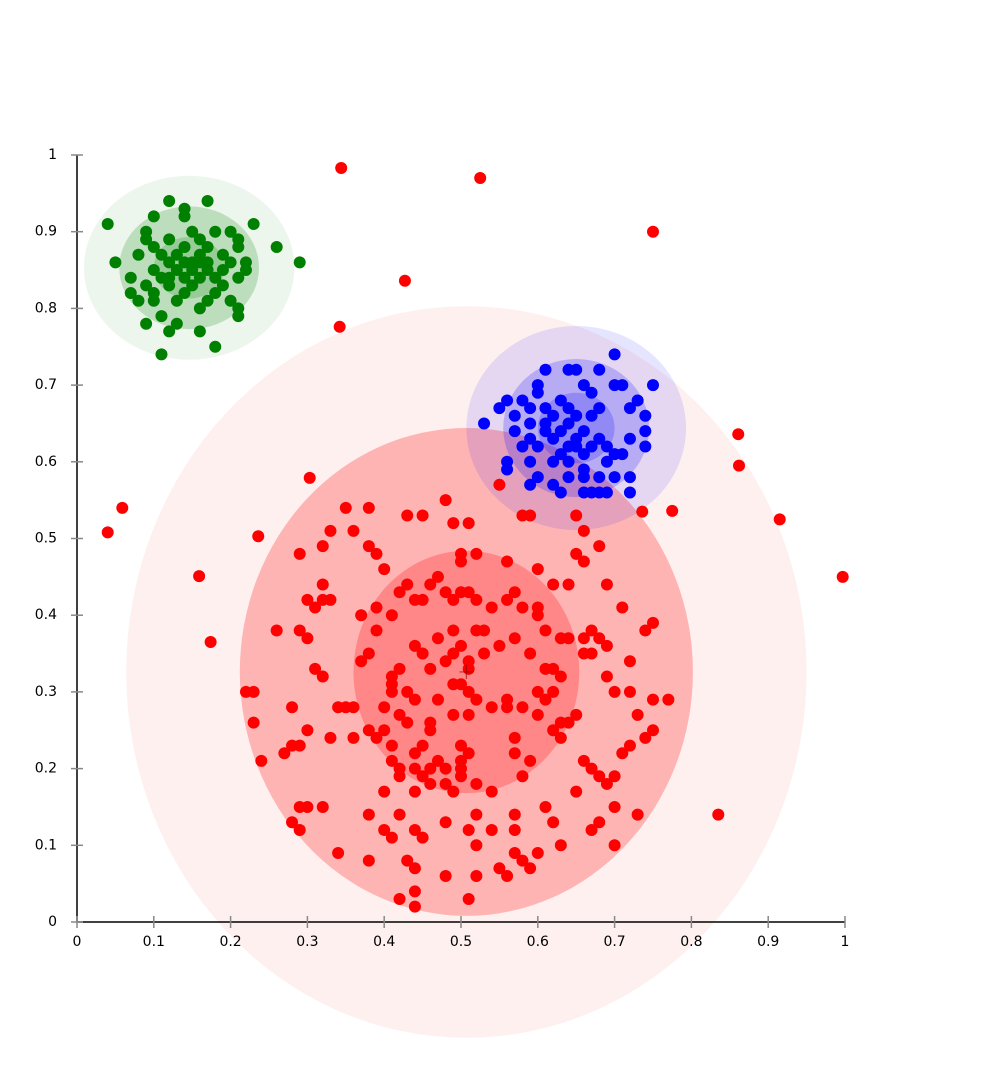  What do you see at coordinates (466, 671) in the screenshot?
I see `center-marker` at bounding box center [466, 671].